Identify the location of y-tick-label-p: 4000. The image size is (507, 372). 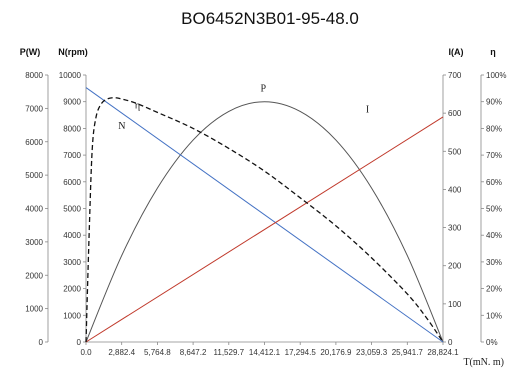
(34, 209).